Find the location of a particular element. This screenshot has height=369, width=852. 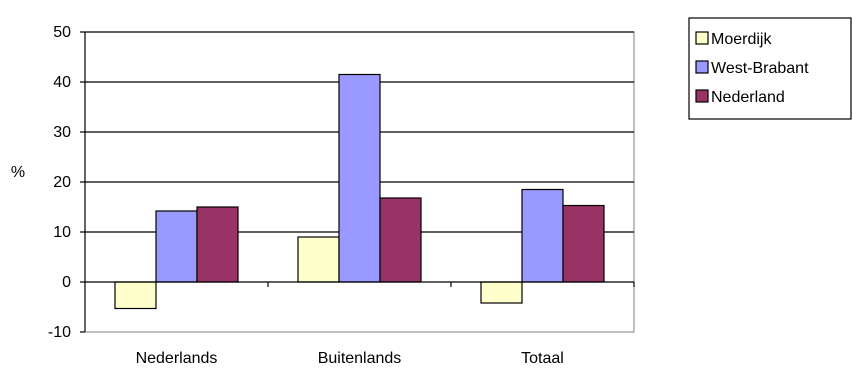

y-tick-label: 50 is located at coordinates (62, 32).